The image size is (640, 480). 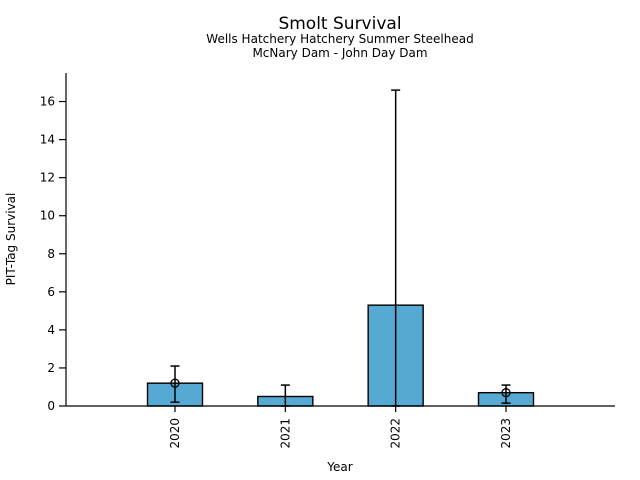 What do you see at coordinates (506, 393) in the screenshot?
I see `point-marker-2023` at bounding box center [506, 393].